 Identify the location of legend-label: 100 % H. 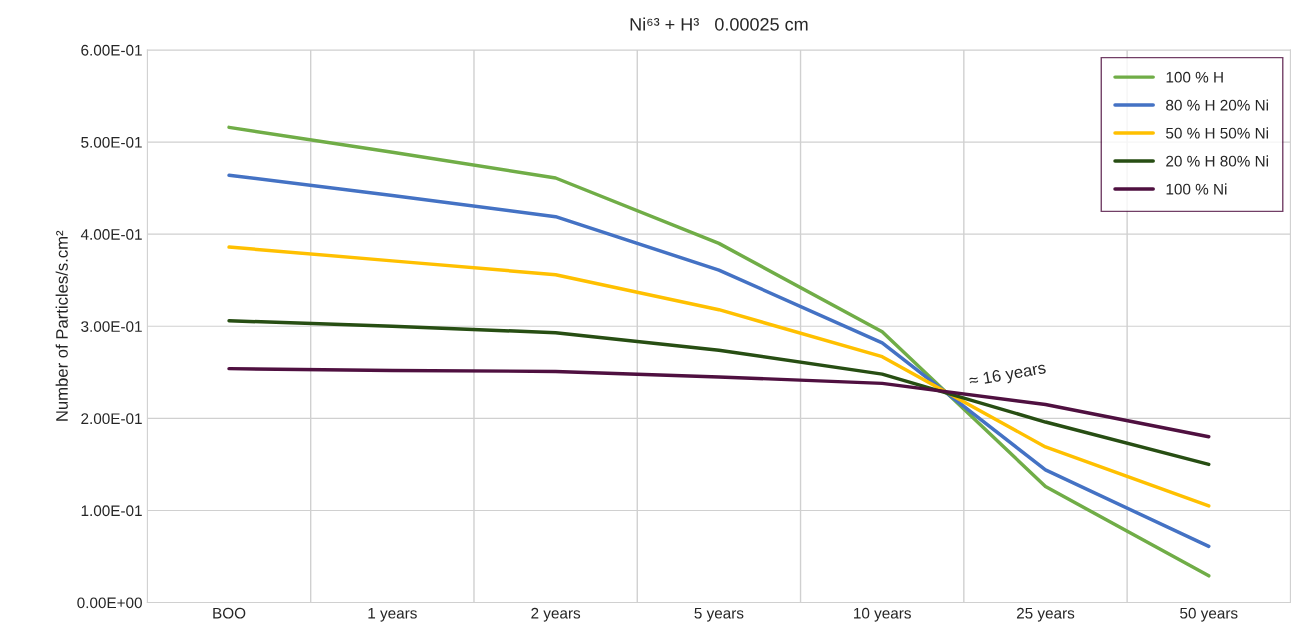
(1194, 77).